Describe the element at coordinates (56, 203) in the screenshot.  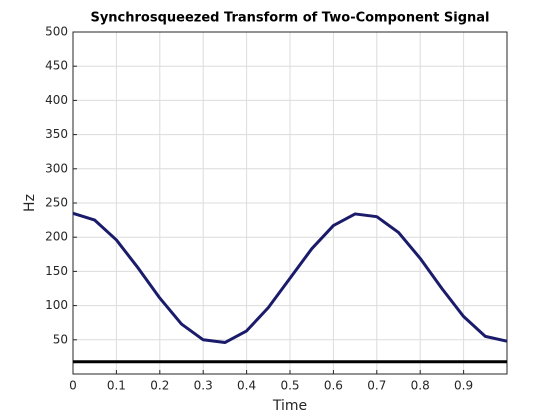
I see `y-tick-label: 250` at that location.